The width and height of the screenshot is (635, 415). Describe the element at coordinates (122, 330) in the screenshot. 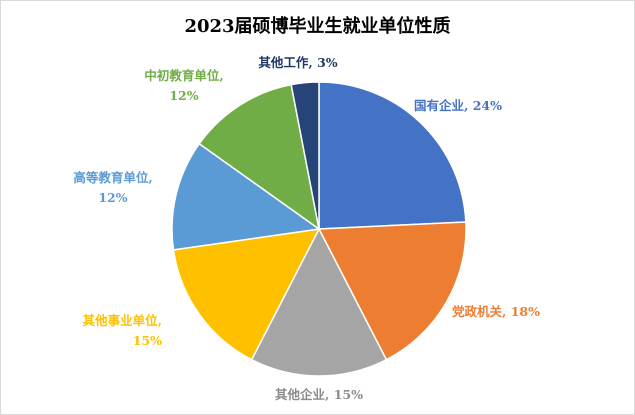

I see `data-label-slice-3: 其他事业单位, 15%` at that location.